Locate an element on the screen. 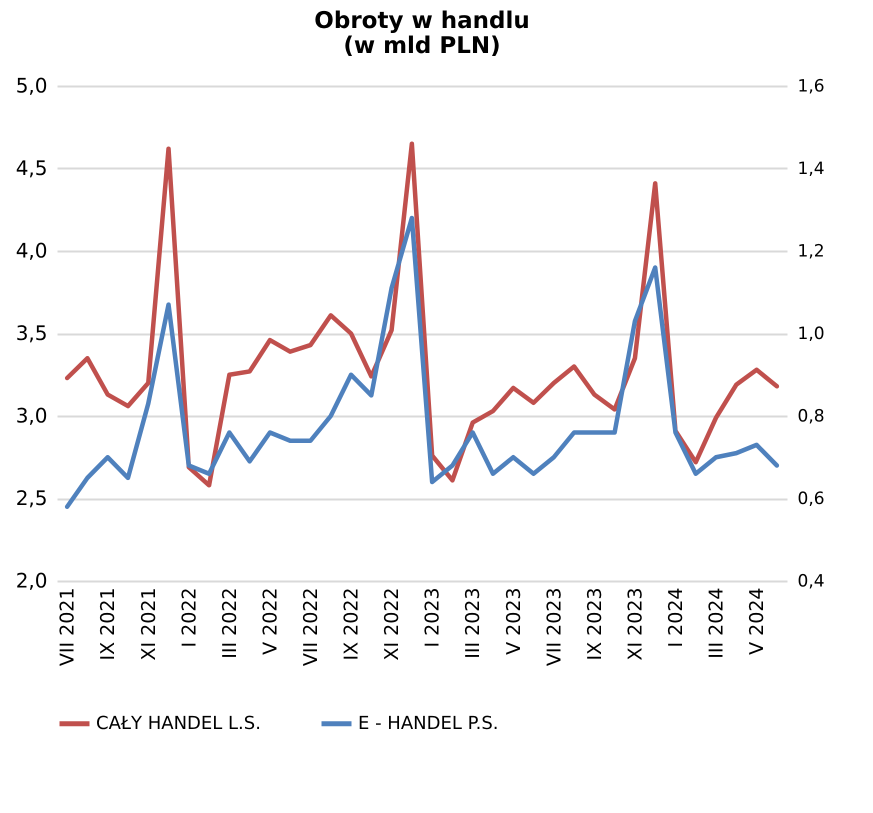  legend-label: CAŁY HANDEL L.S. is located at coordinates (178, 723).